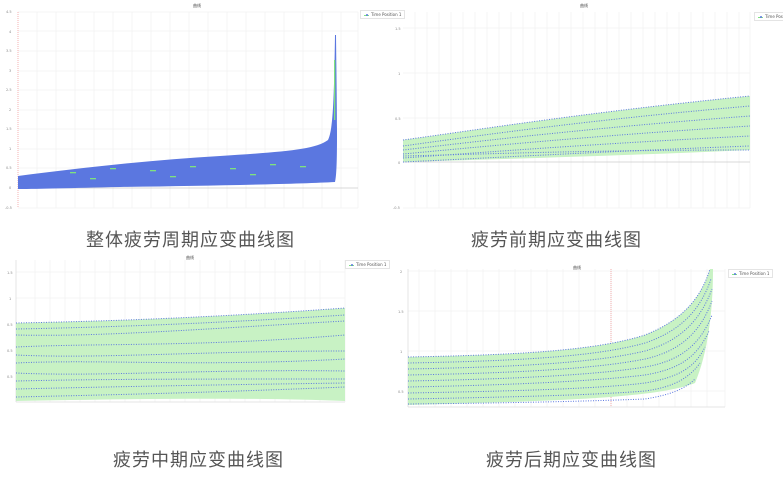  What do you see at coordinates (571, 460) in the screenshot?
I see `caption-late: 疲劳后期应变曲线图` at bounding box center [571, 460].